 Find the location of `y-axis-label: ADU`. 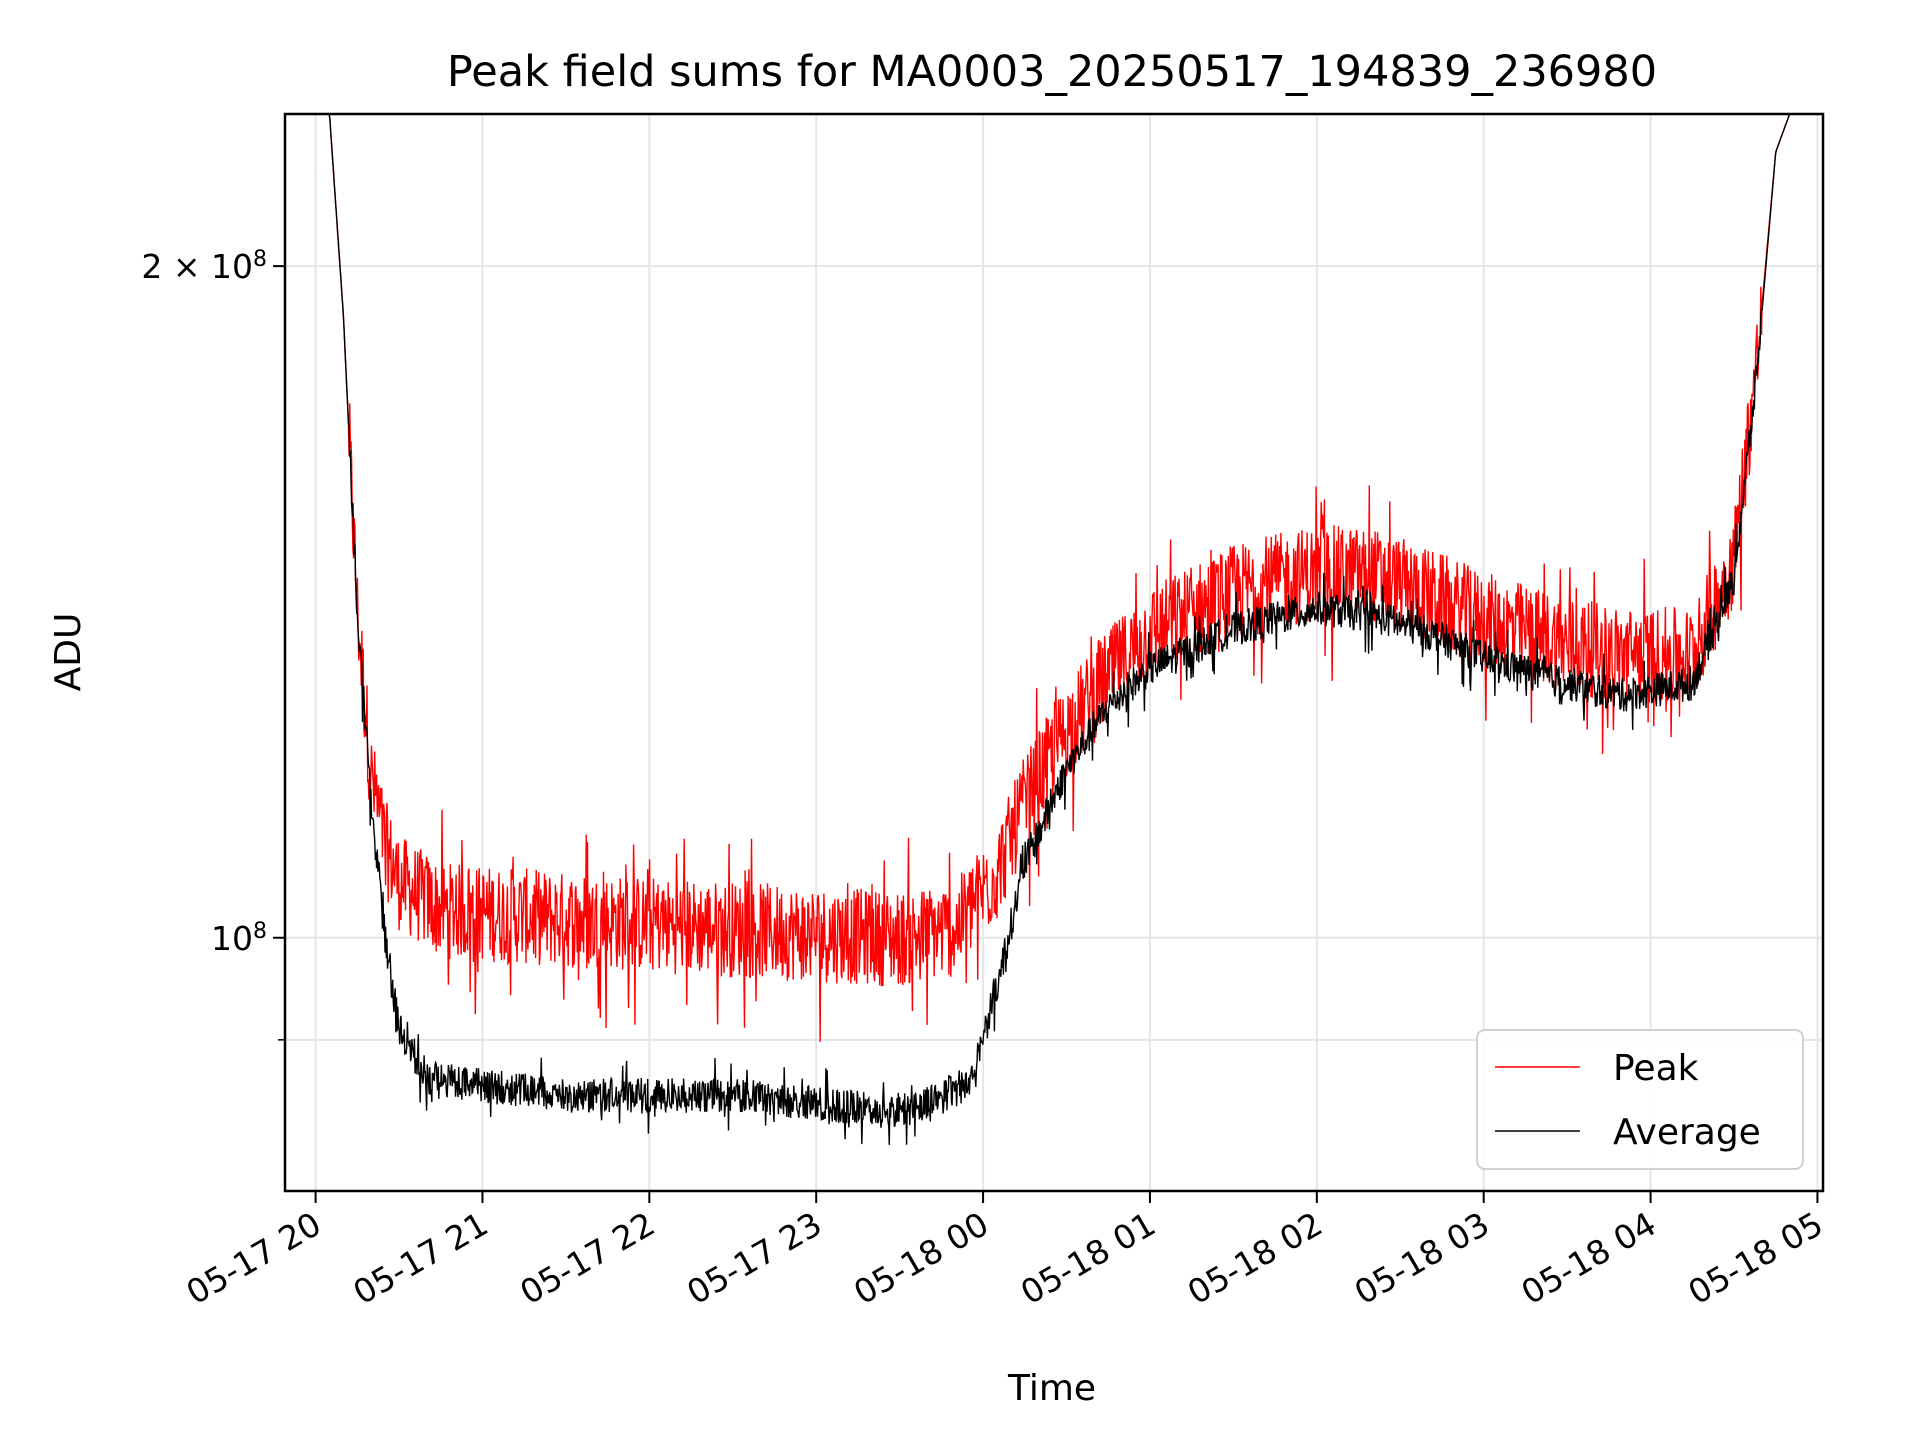

y-axis-label: ADU is located at coordinates (68, 652).